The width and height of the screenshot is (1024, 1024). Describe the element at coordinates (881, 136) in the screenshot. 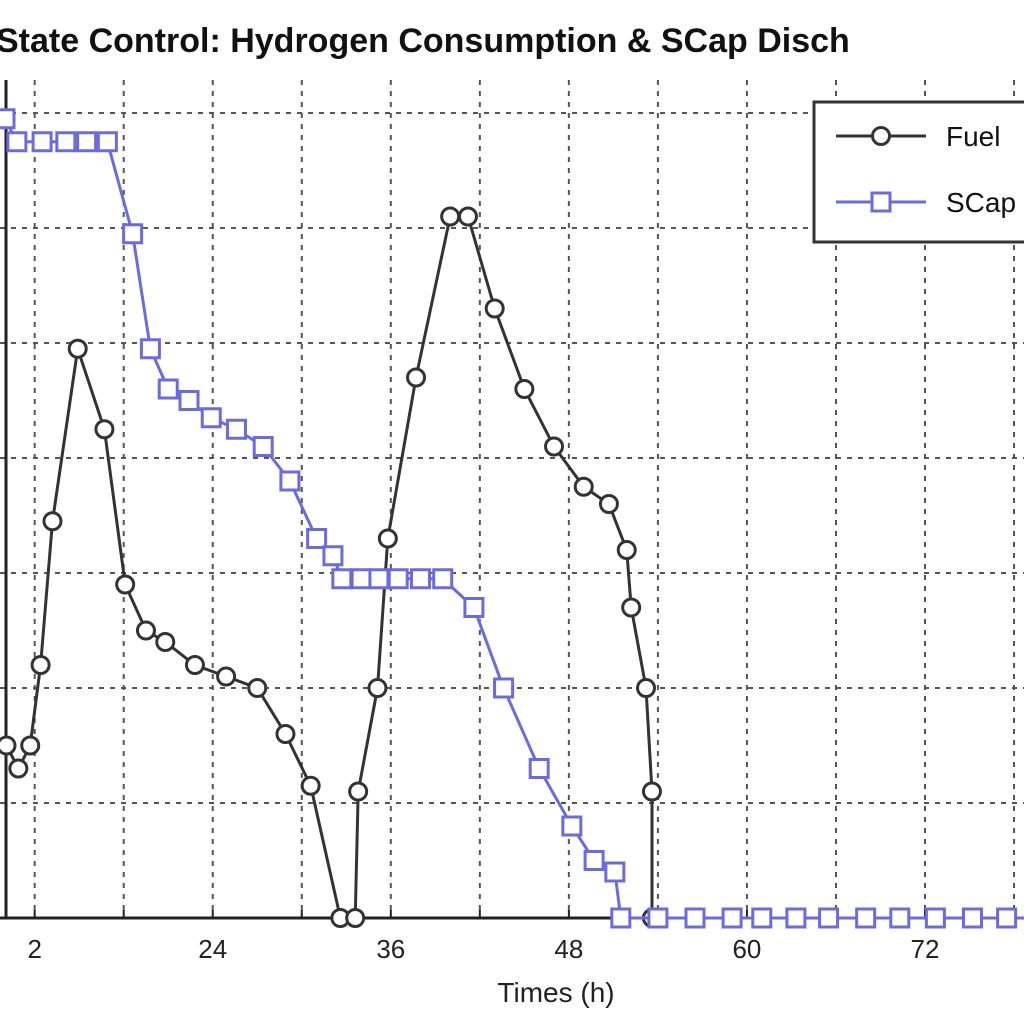

I see `legend-marker-fuel` at that location.